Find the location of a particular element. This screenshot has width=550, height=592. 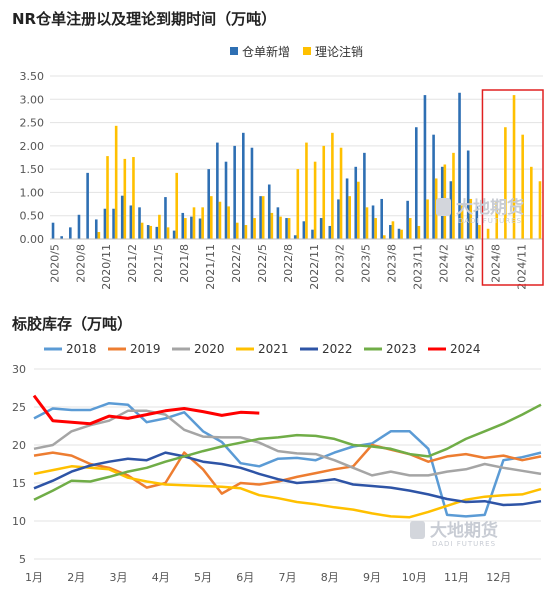

y-tick-label: 3.50 is located at coordinates (32, 76).